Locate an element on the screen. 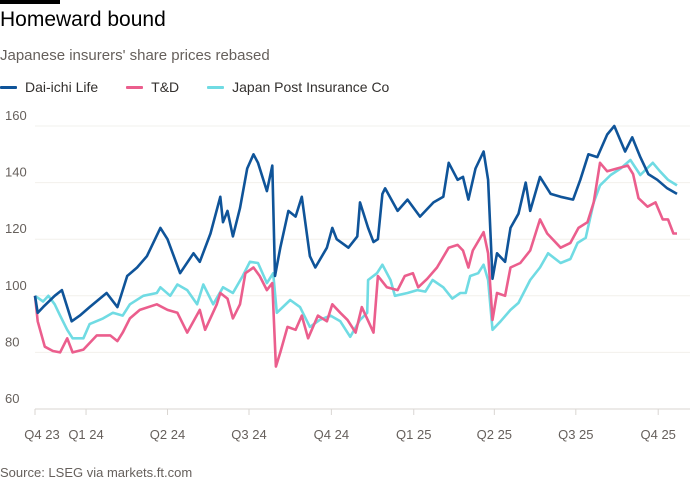 The height and width of the screenshot is (500, 700). x-tick-label: Q4 24 is located at coordinates (331, 434).